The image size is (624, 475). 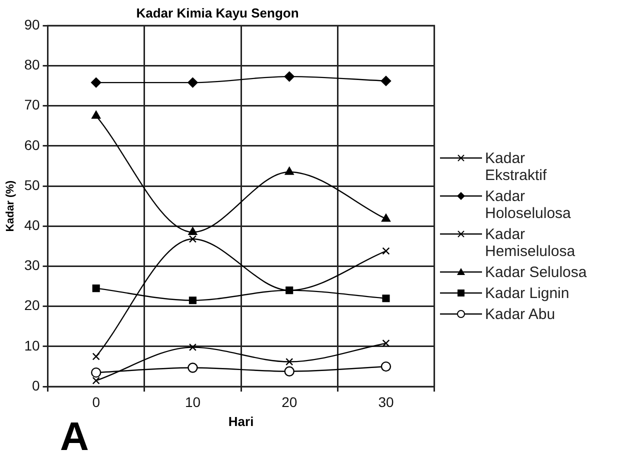 What do you see at coordinates (536, 272) in the screenshot?
I see `legend-label: Kadar Selulosa` at bounding box center [536, 272].